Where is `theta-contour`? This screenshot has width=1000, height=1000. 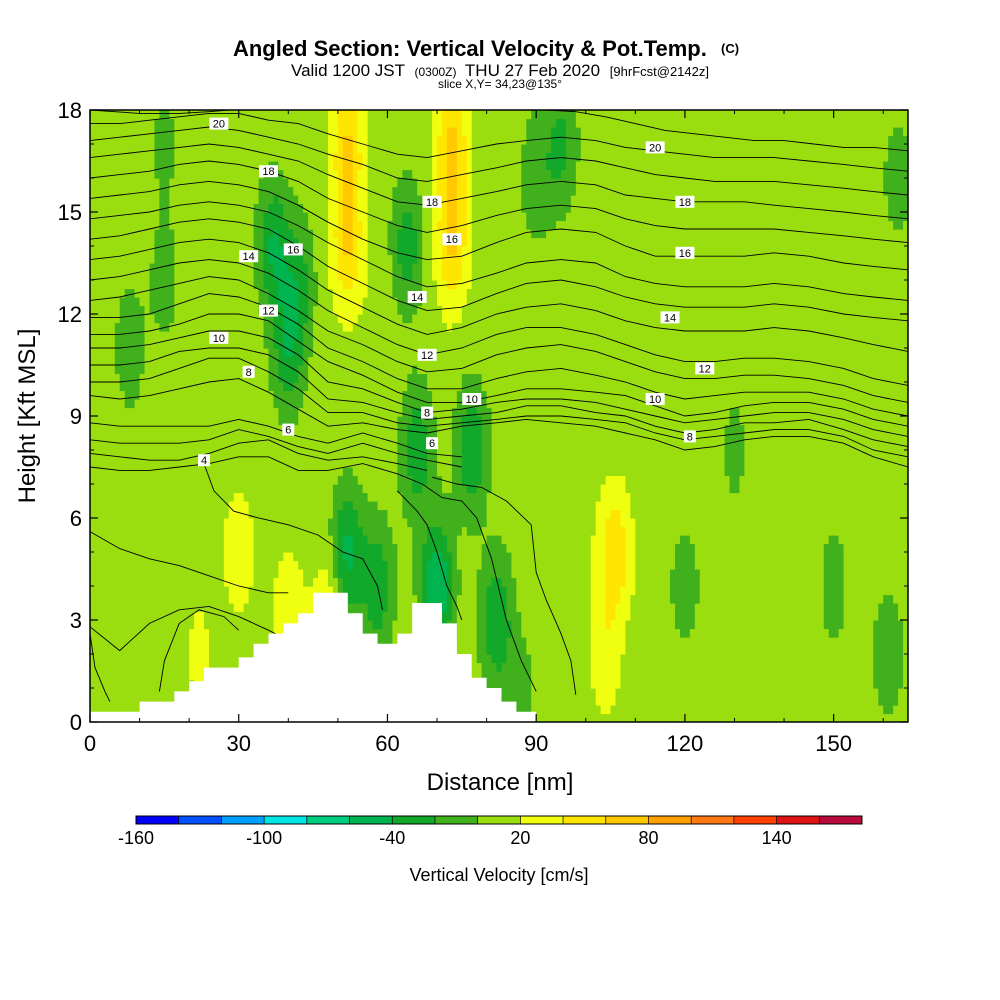
theta-contour is located at coordinates (499, 181).